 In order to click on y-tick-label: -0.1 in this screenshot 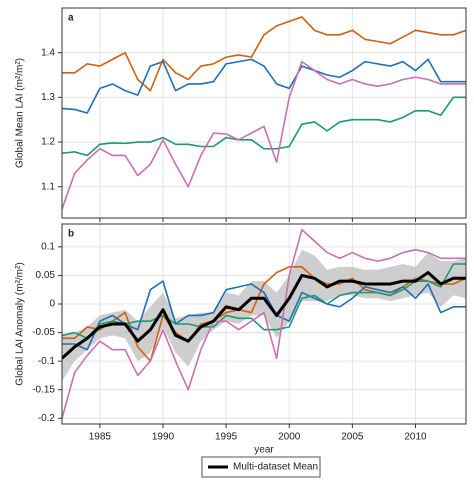, I will do `click(47, 361)`.